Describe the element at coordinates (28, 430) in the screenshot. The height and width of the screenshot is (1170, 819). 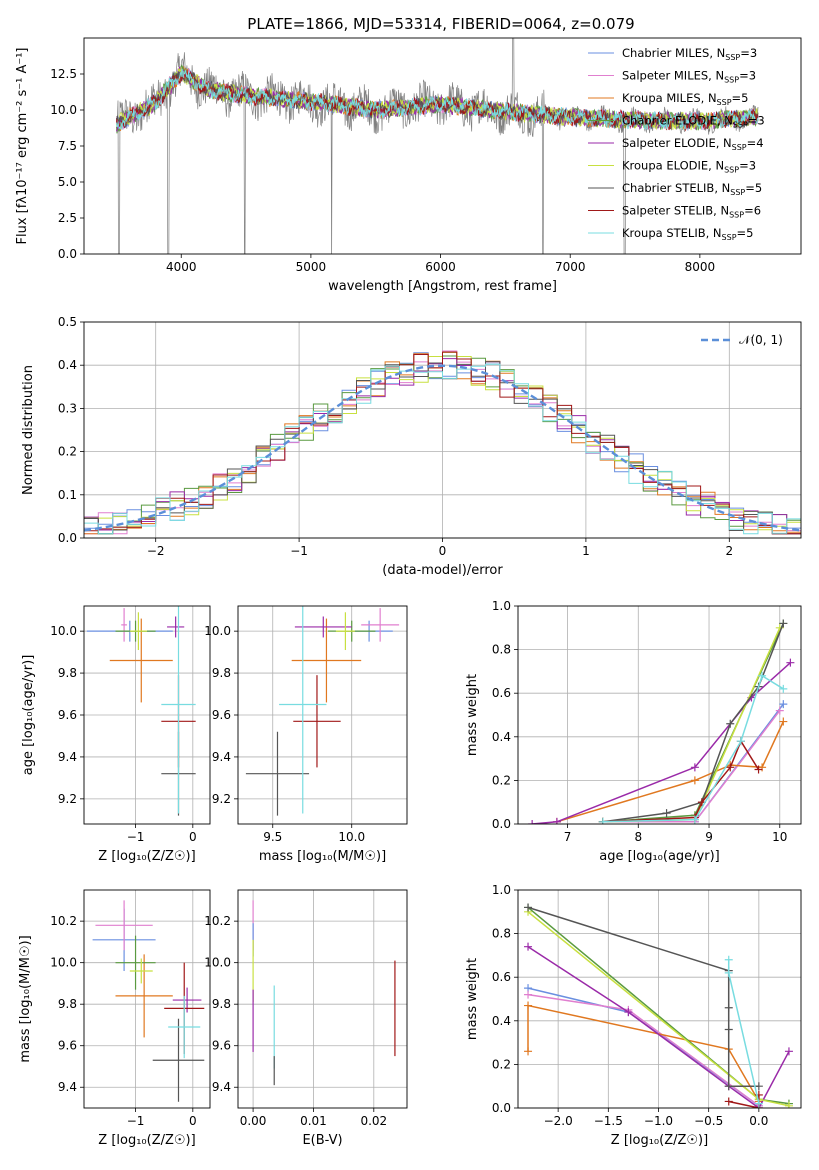
I see `y-axis-label: Normed distribution` at that location.